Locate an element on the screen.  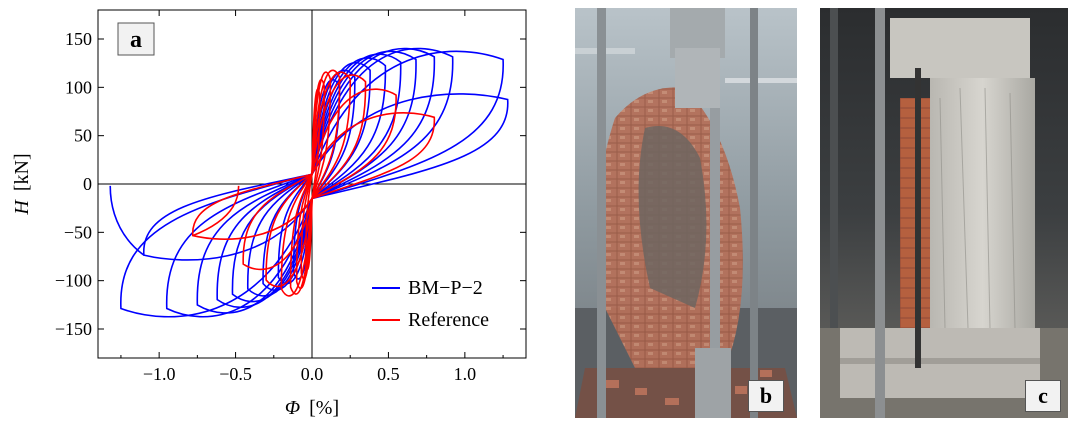
x-tick-label: 1.0 is located at coordinates (465, 374).